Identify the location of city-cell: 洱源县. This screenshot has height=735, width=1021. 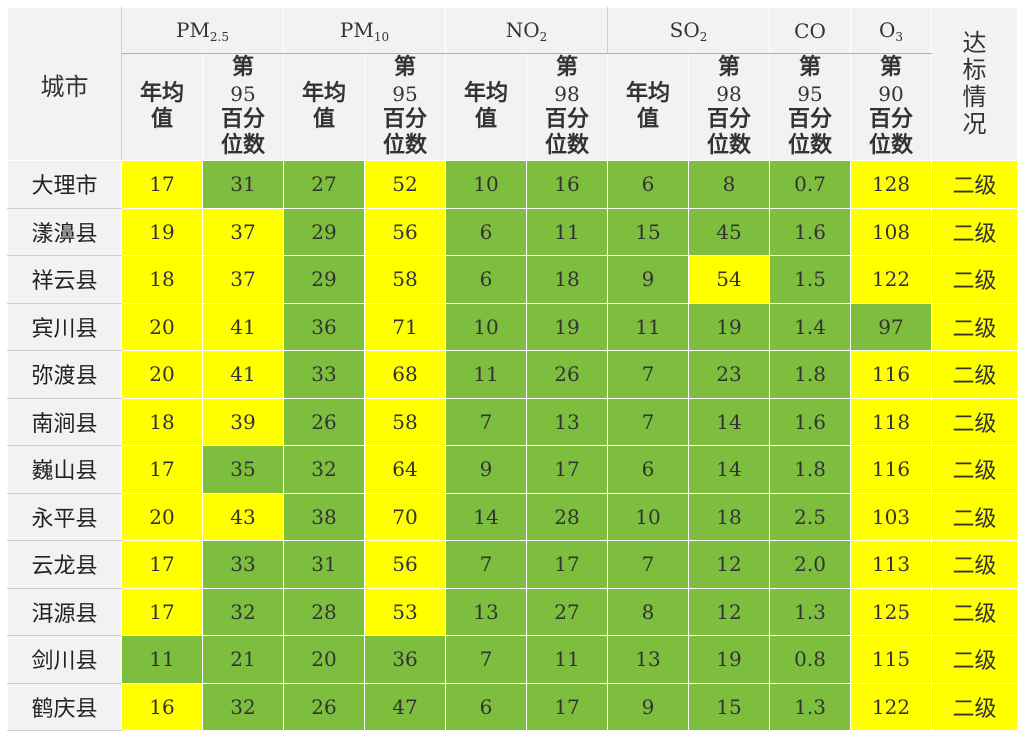
(64, 611).